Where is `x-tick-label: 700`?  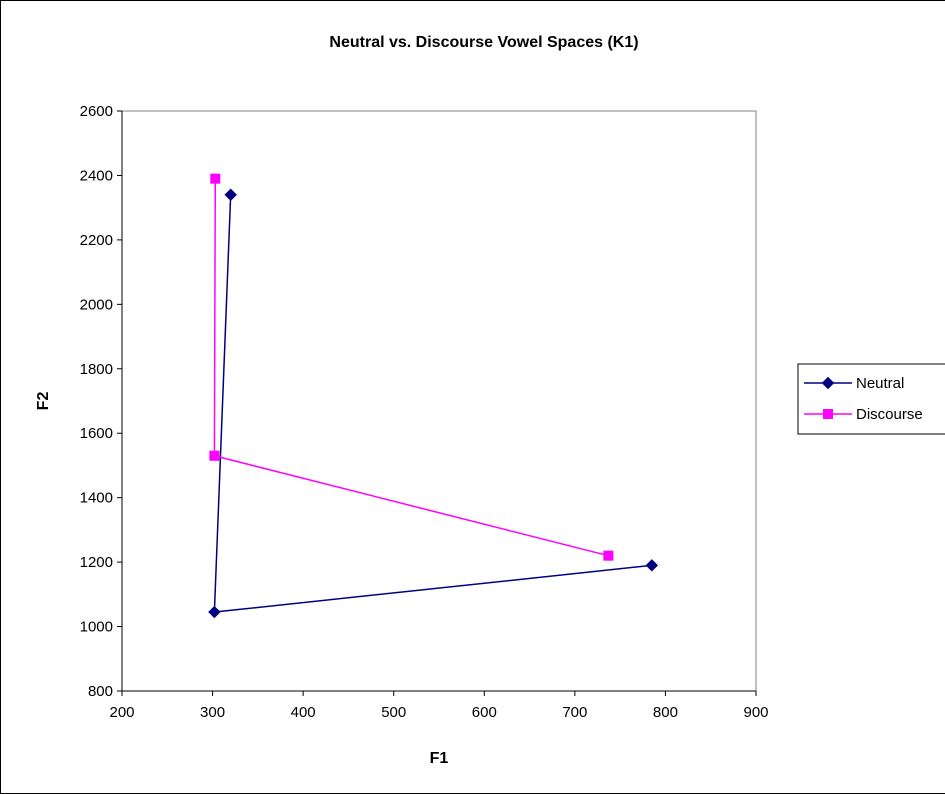 x-tick-label: 700 is located at coordinates (574, 712).